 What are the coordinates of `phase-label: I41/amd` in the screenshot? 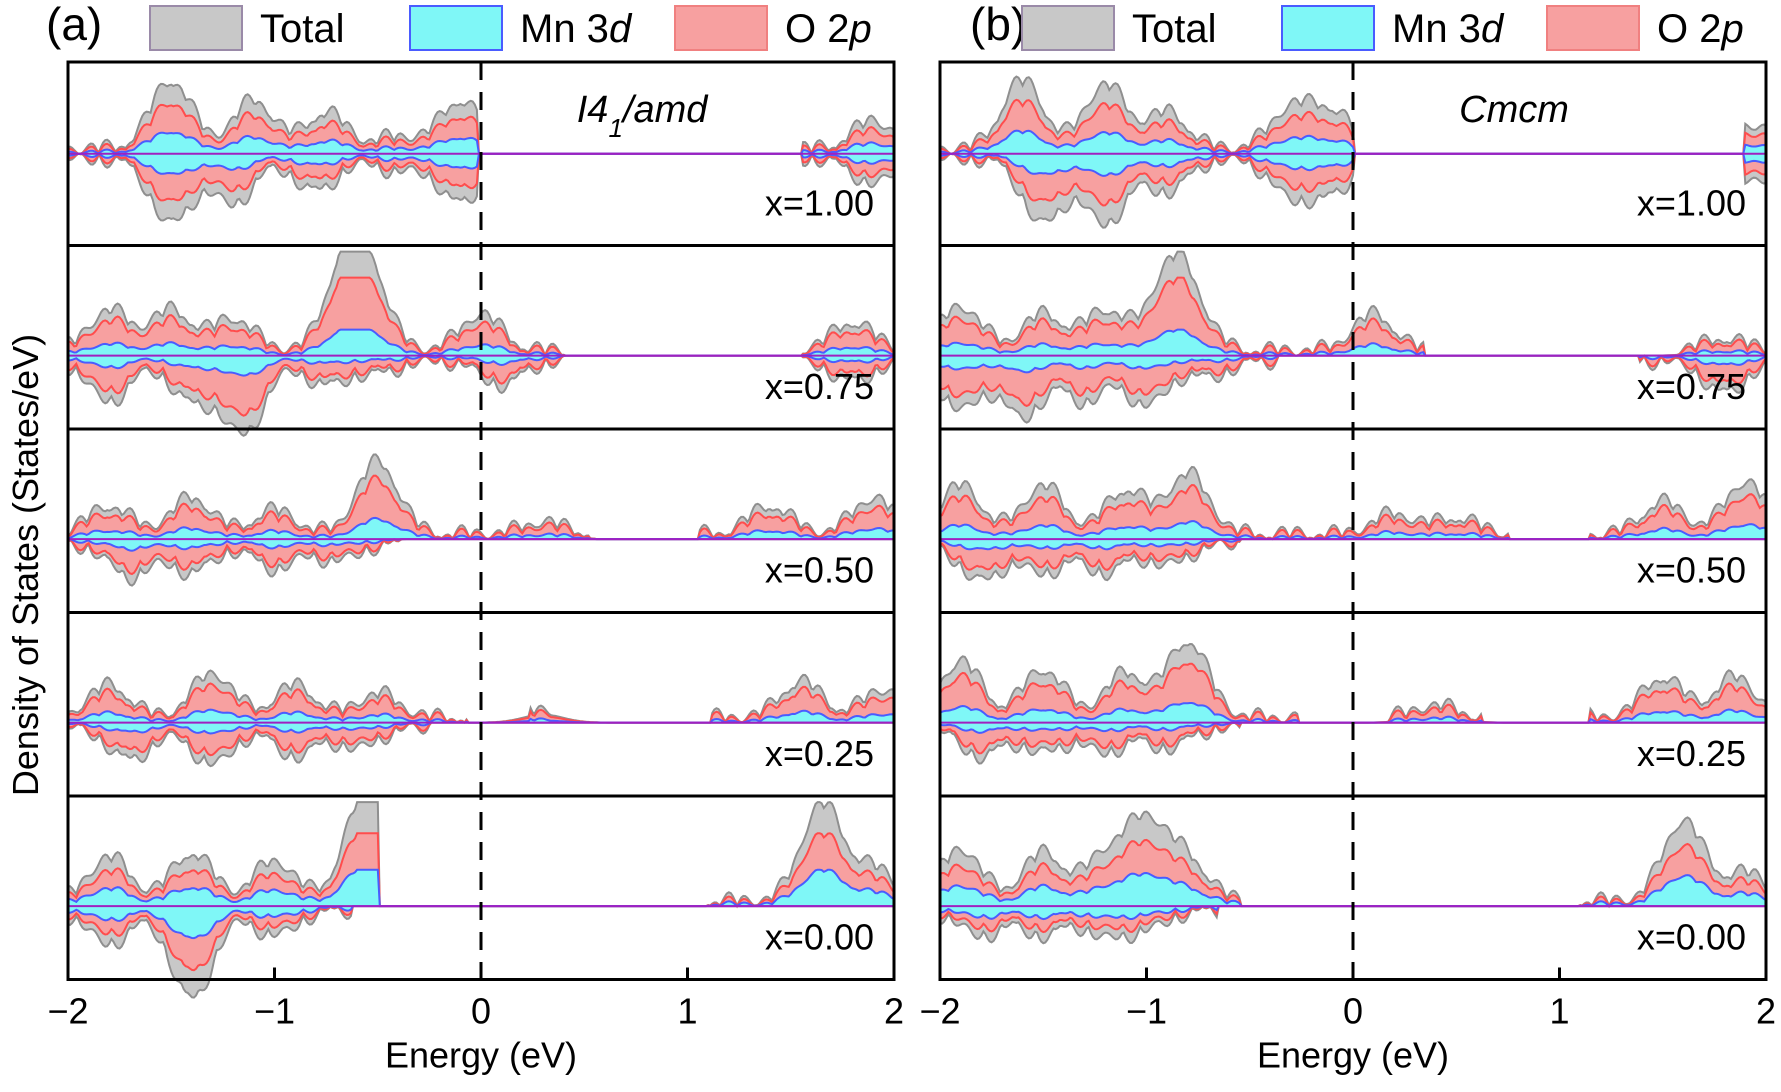 It's located at (643, 116).